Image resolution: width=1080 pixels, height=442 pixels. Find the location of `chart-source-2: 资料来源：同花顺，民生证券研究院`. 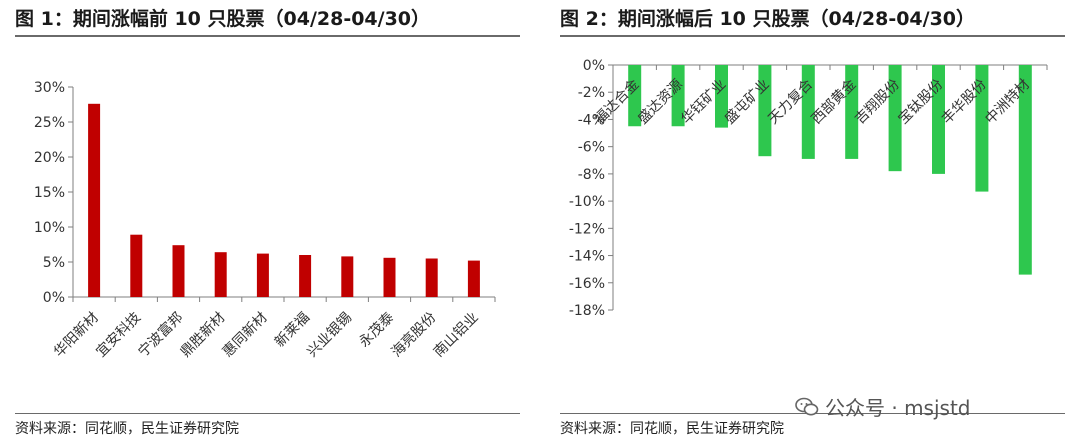

chart-source-2: 资料来源：同花顺，民生证券研究院 is located at coordinates (672, 429).